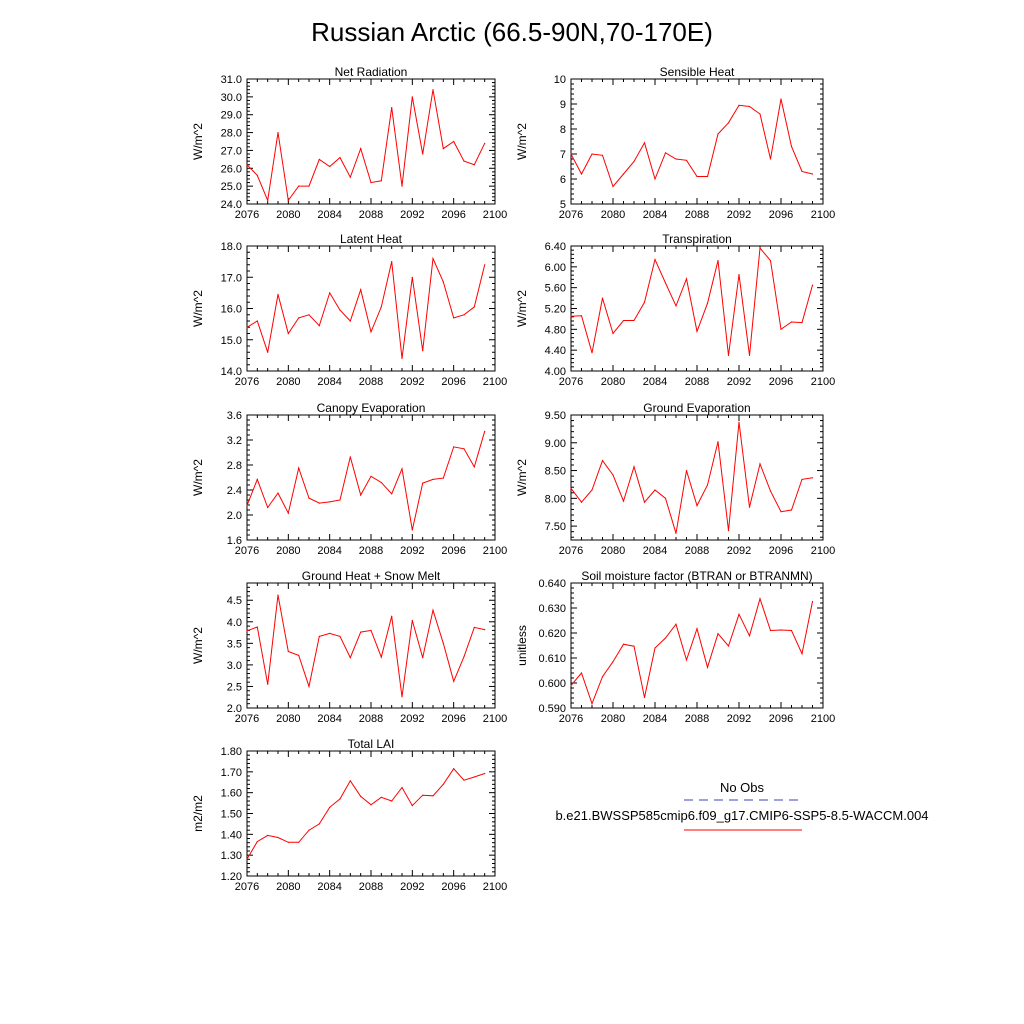 The image size is (1024, 1024). What do you see at coordinates (555, 330) in the screenshot?
I see `y-tick-label: 4.80` at bounding box center [555, 330].